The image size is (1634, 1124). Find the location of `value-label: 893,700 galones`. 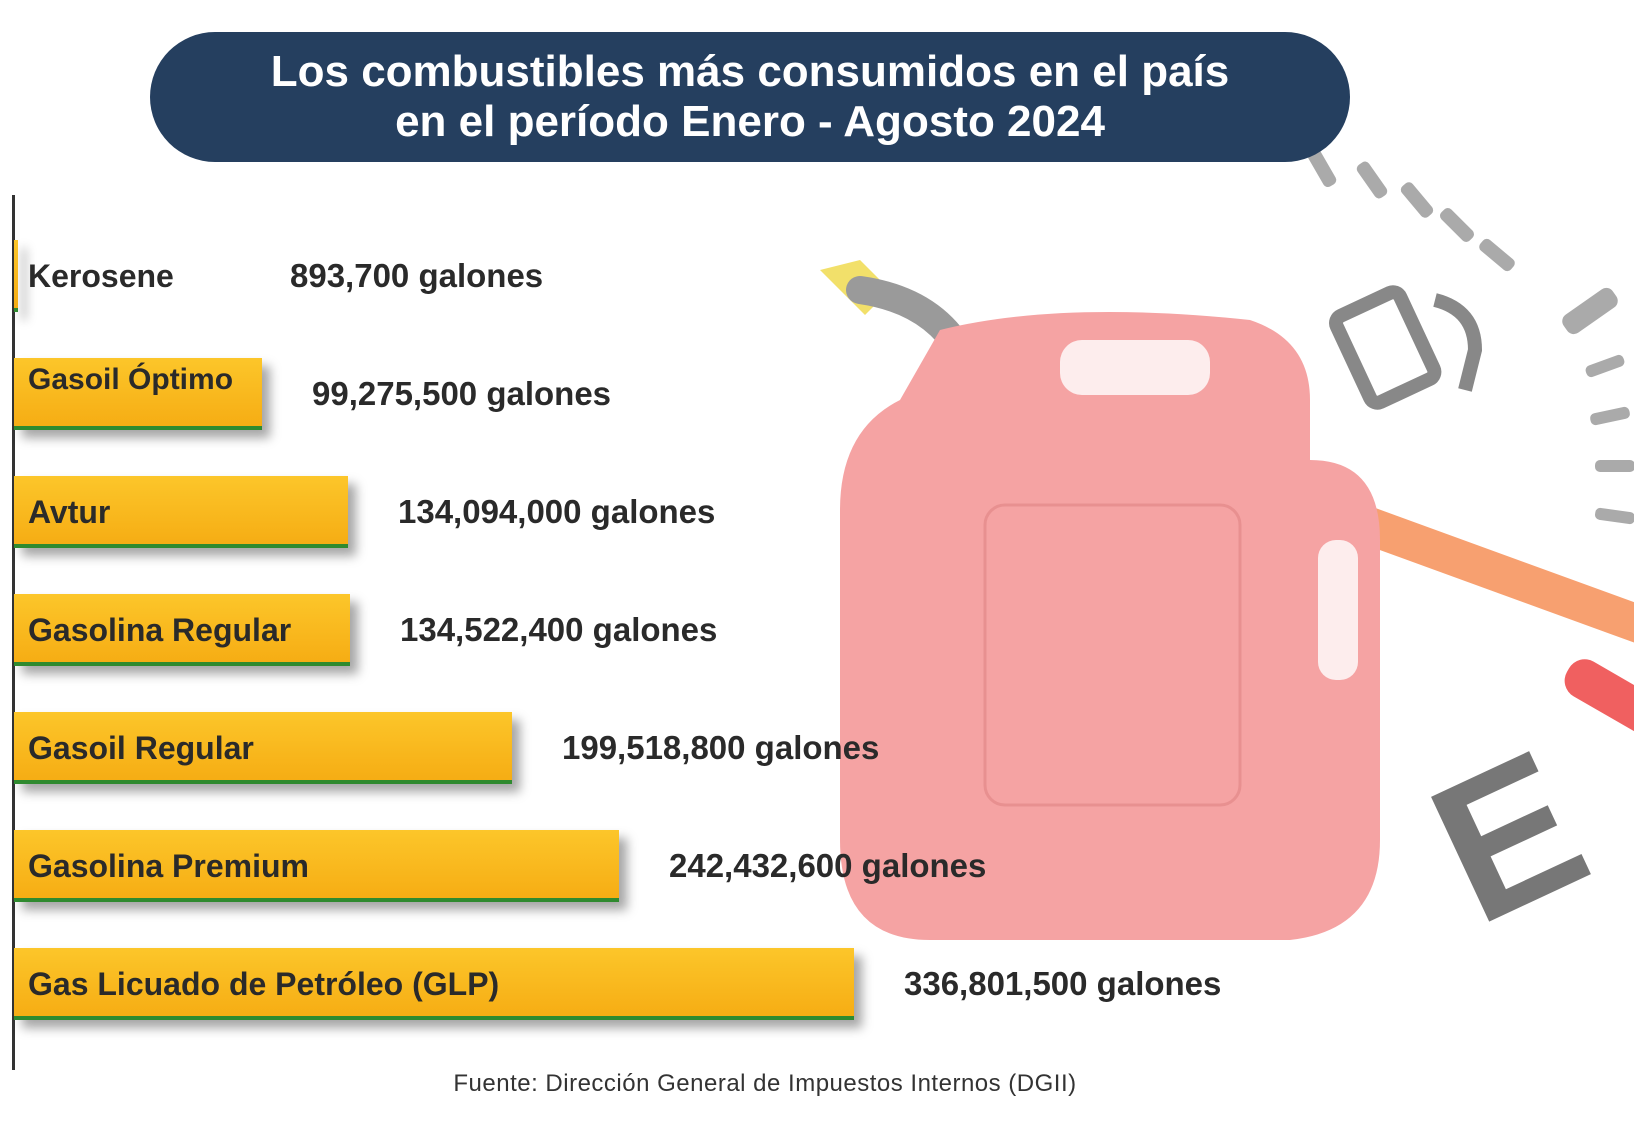

value-label: 893,700 galones is located at coordinates (417, 275).